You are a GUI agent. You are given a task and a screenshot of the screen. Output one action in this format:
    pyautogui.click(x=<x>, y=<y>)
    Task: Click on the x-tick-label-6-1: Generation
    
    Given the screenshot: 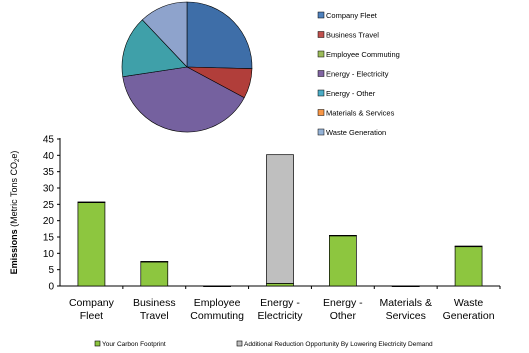 What is the action you would take?
    pyautogui.click(x=469, y=316)
    